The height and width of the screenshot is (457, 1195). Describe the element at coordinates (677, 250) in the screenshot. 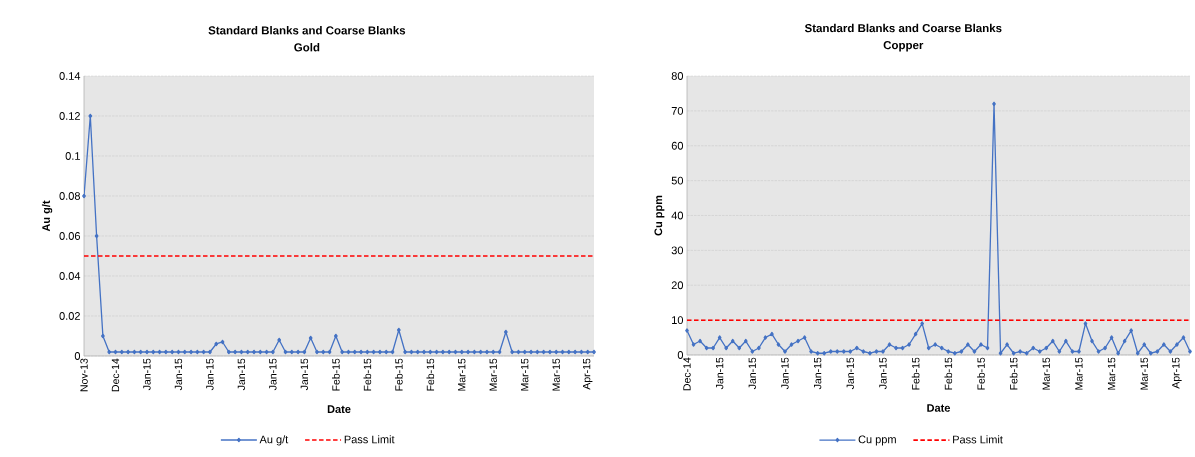

I see `y-tick-label: 30` at that location.